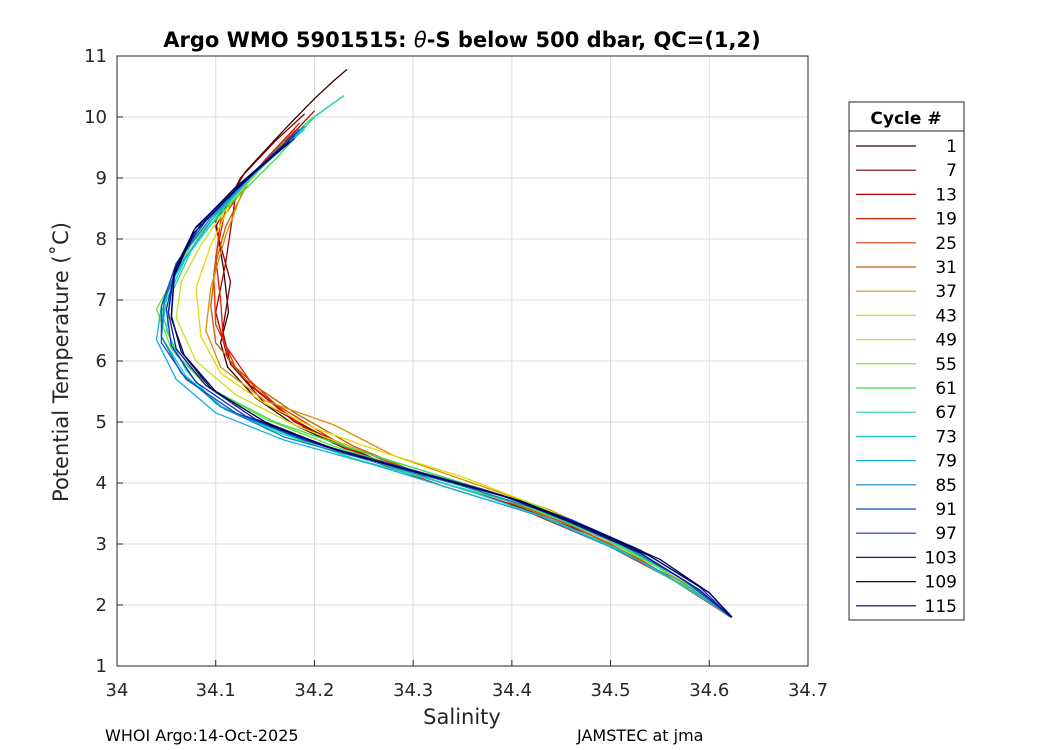  Describe the element at coordinates (101, 605) in the screenshot. I see `y-tick-label: 2` at that location.